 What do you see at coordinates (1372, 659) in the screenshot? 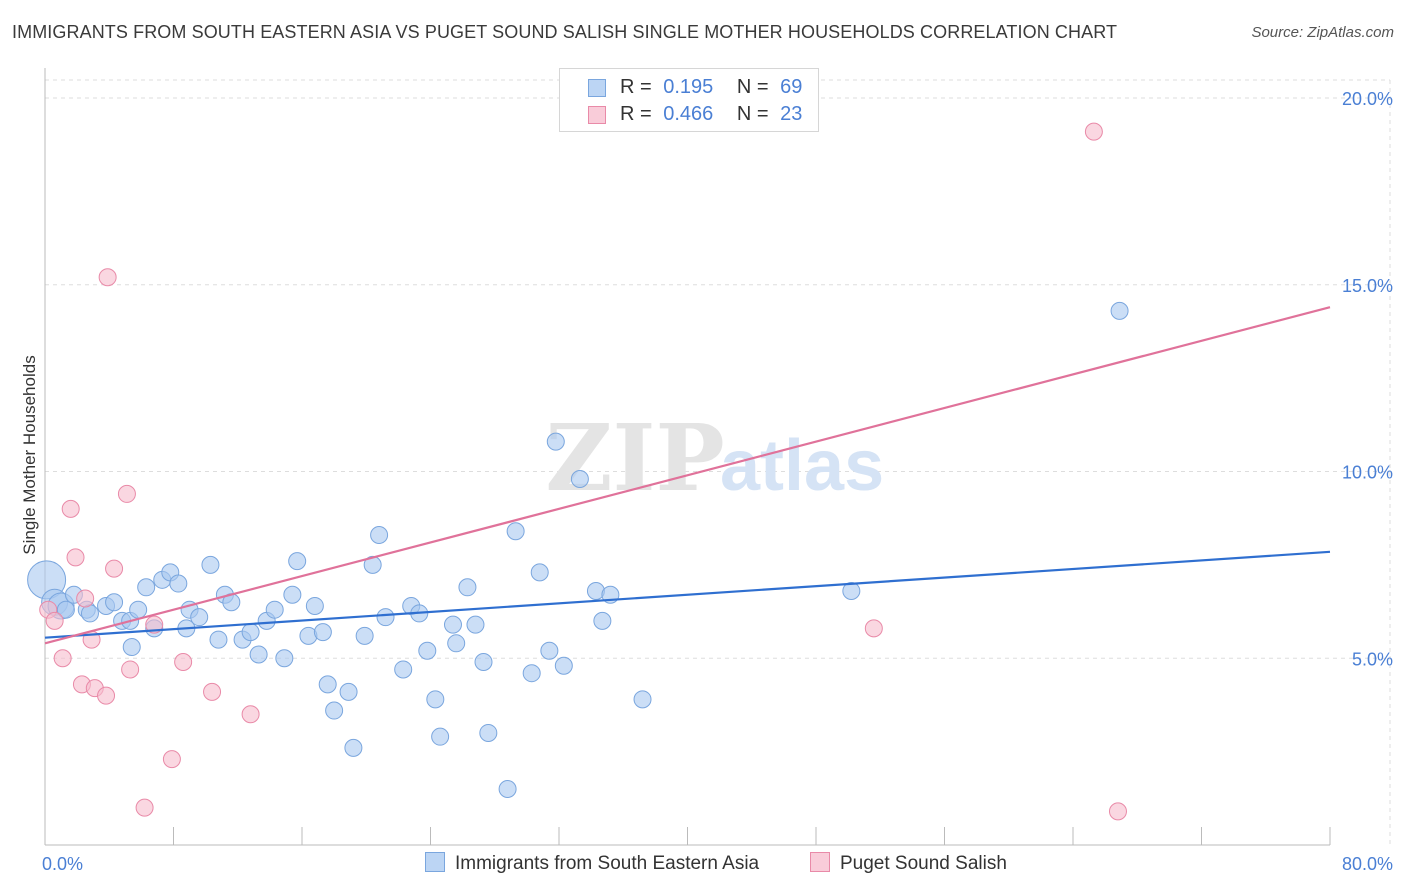
I see `y-tick-label: 5.0%` at bounding box center [1372, 659].